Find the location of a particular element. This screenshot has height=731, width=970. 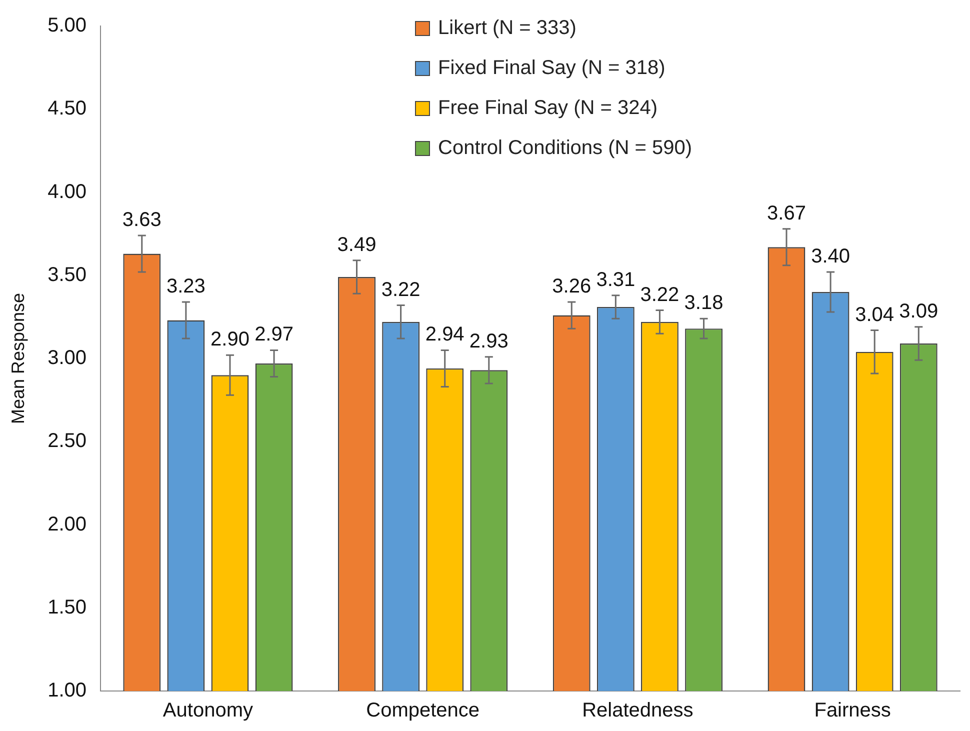

y-axis-title: Mean Response is located at coordinates (18, 358).